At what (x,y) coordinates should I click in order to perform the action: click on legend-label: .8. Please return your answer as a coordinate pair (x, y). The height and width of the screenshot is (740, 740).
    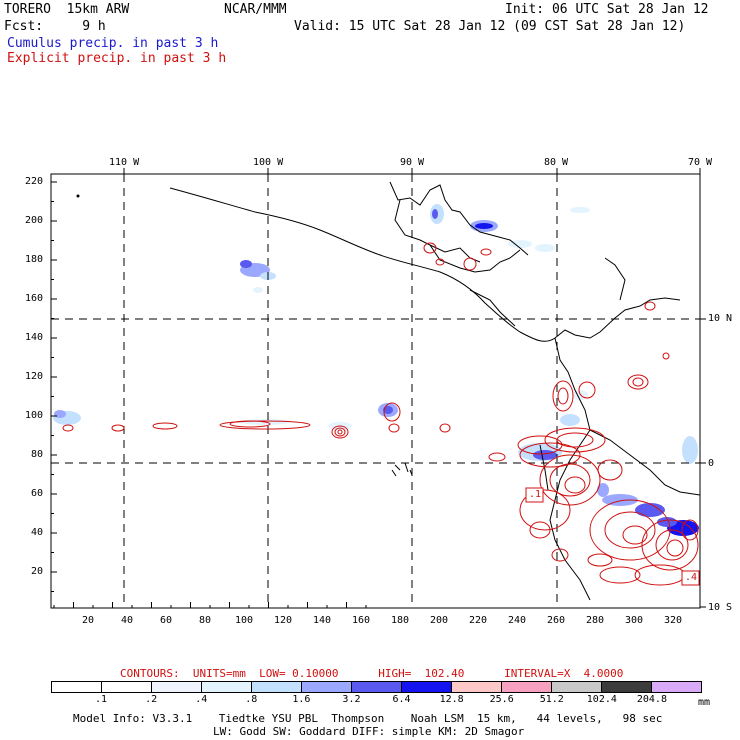
    Looking at the image, I should click on (251, 699).